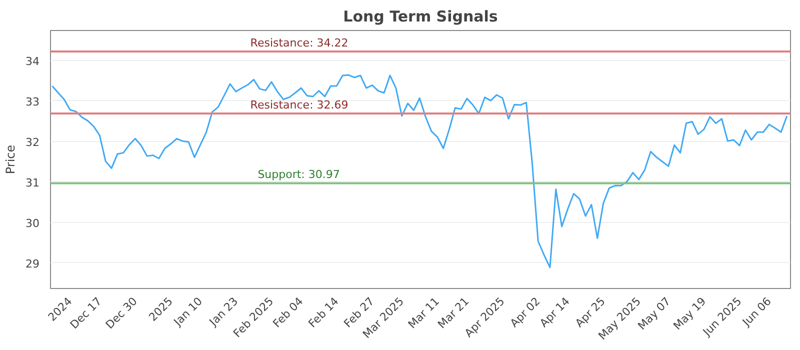  I want to click on y-tick-label: 34, so click(33, 61).